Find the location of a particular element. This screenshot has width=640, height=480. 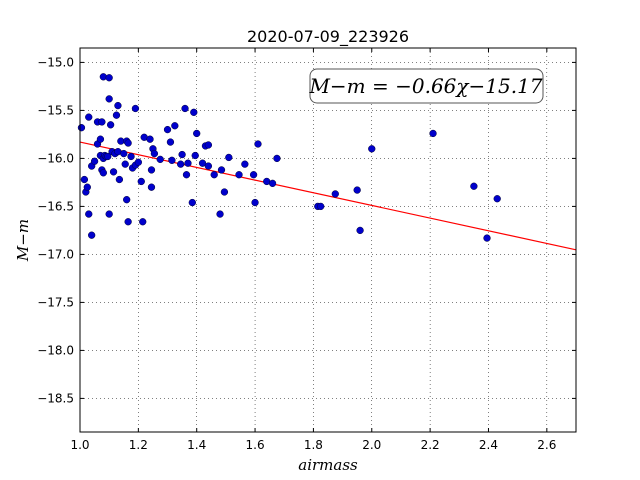

x-tick-label: 2.0 is located at coordinates (371, 445).